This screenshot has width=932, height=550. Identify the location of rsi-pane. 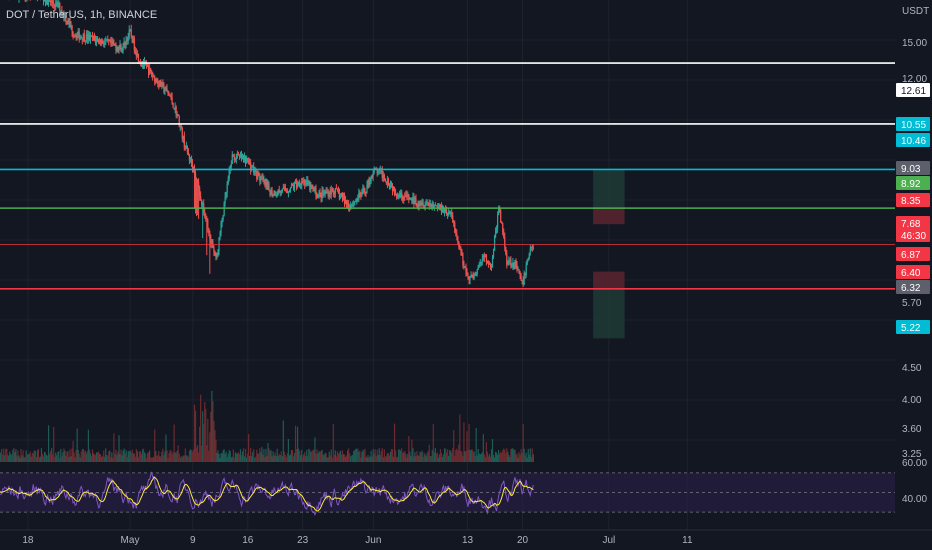
(447, 493).